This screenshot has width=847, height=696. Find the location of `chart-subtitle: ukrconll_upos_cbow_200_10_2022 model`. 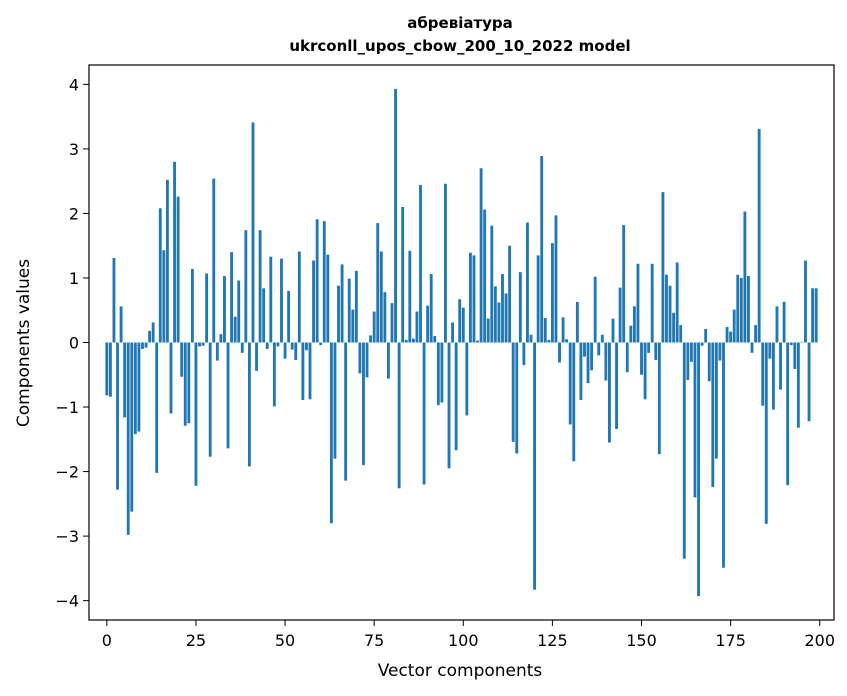

chart-subtitle: ukrconll_upos_cbow_200_10_2022 model is located at coordinates (459, 46).